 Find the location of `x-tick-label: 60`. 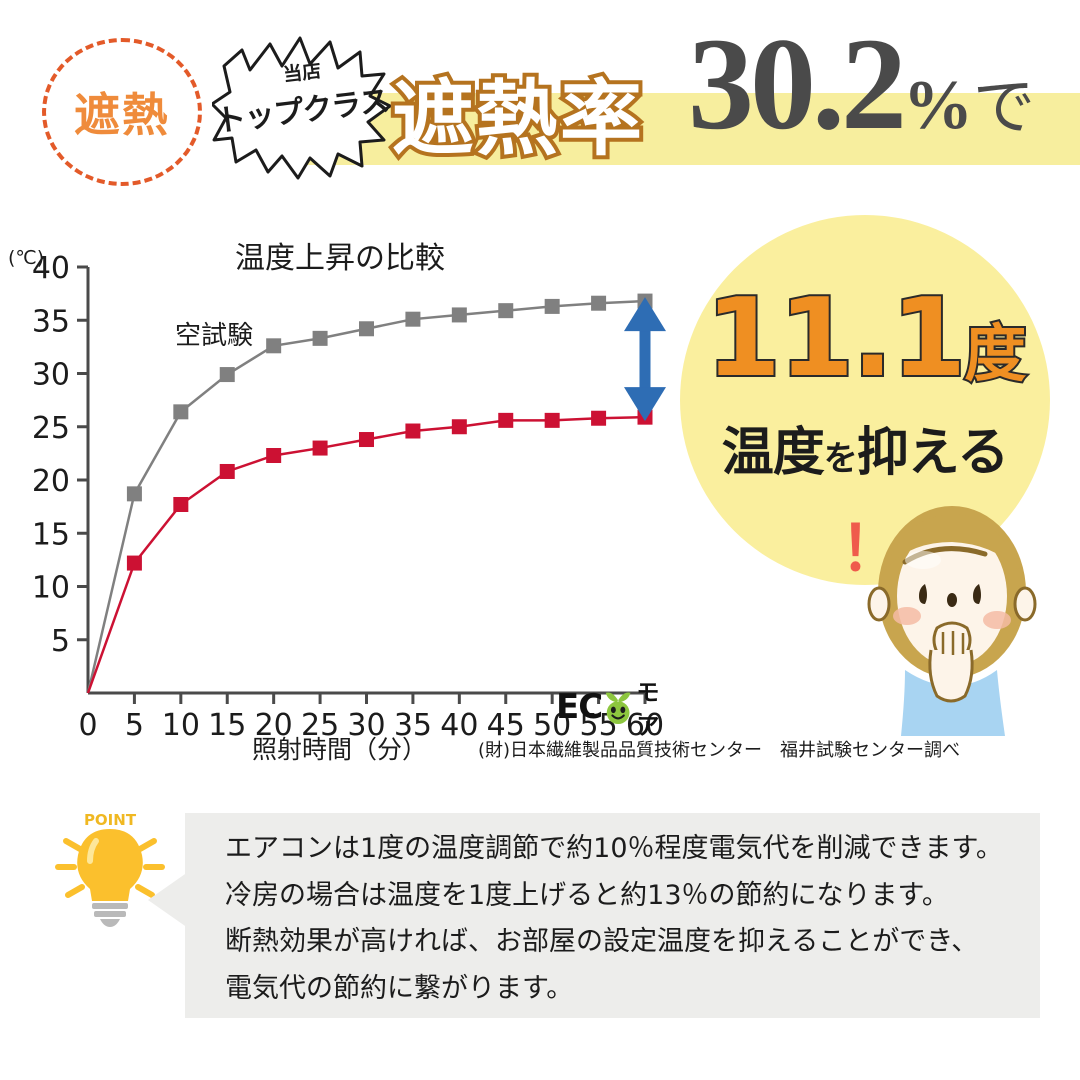

x-tick-label: 60 is located at coordinates (645, 725).